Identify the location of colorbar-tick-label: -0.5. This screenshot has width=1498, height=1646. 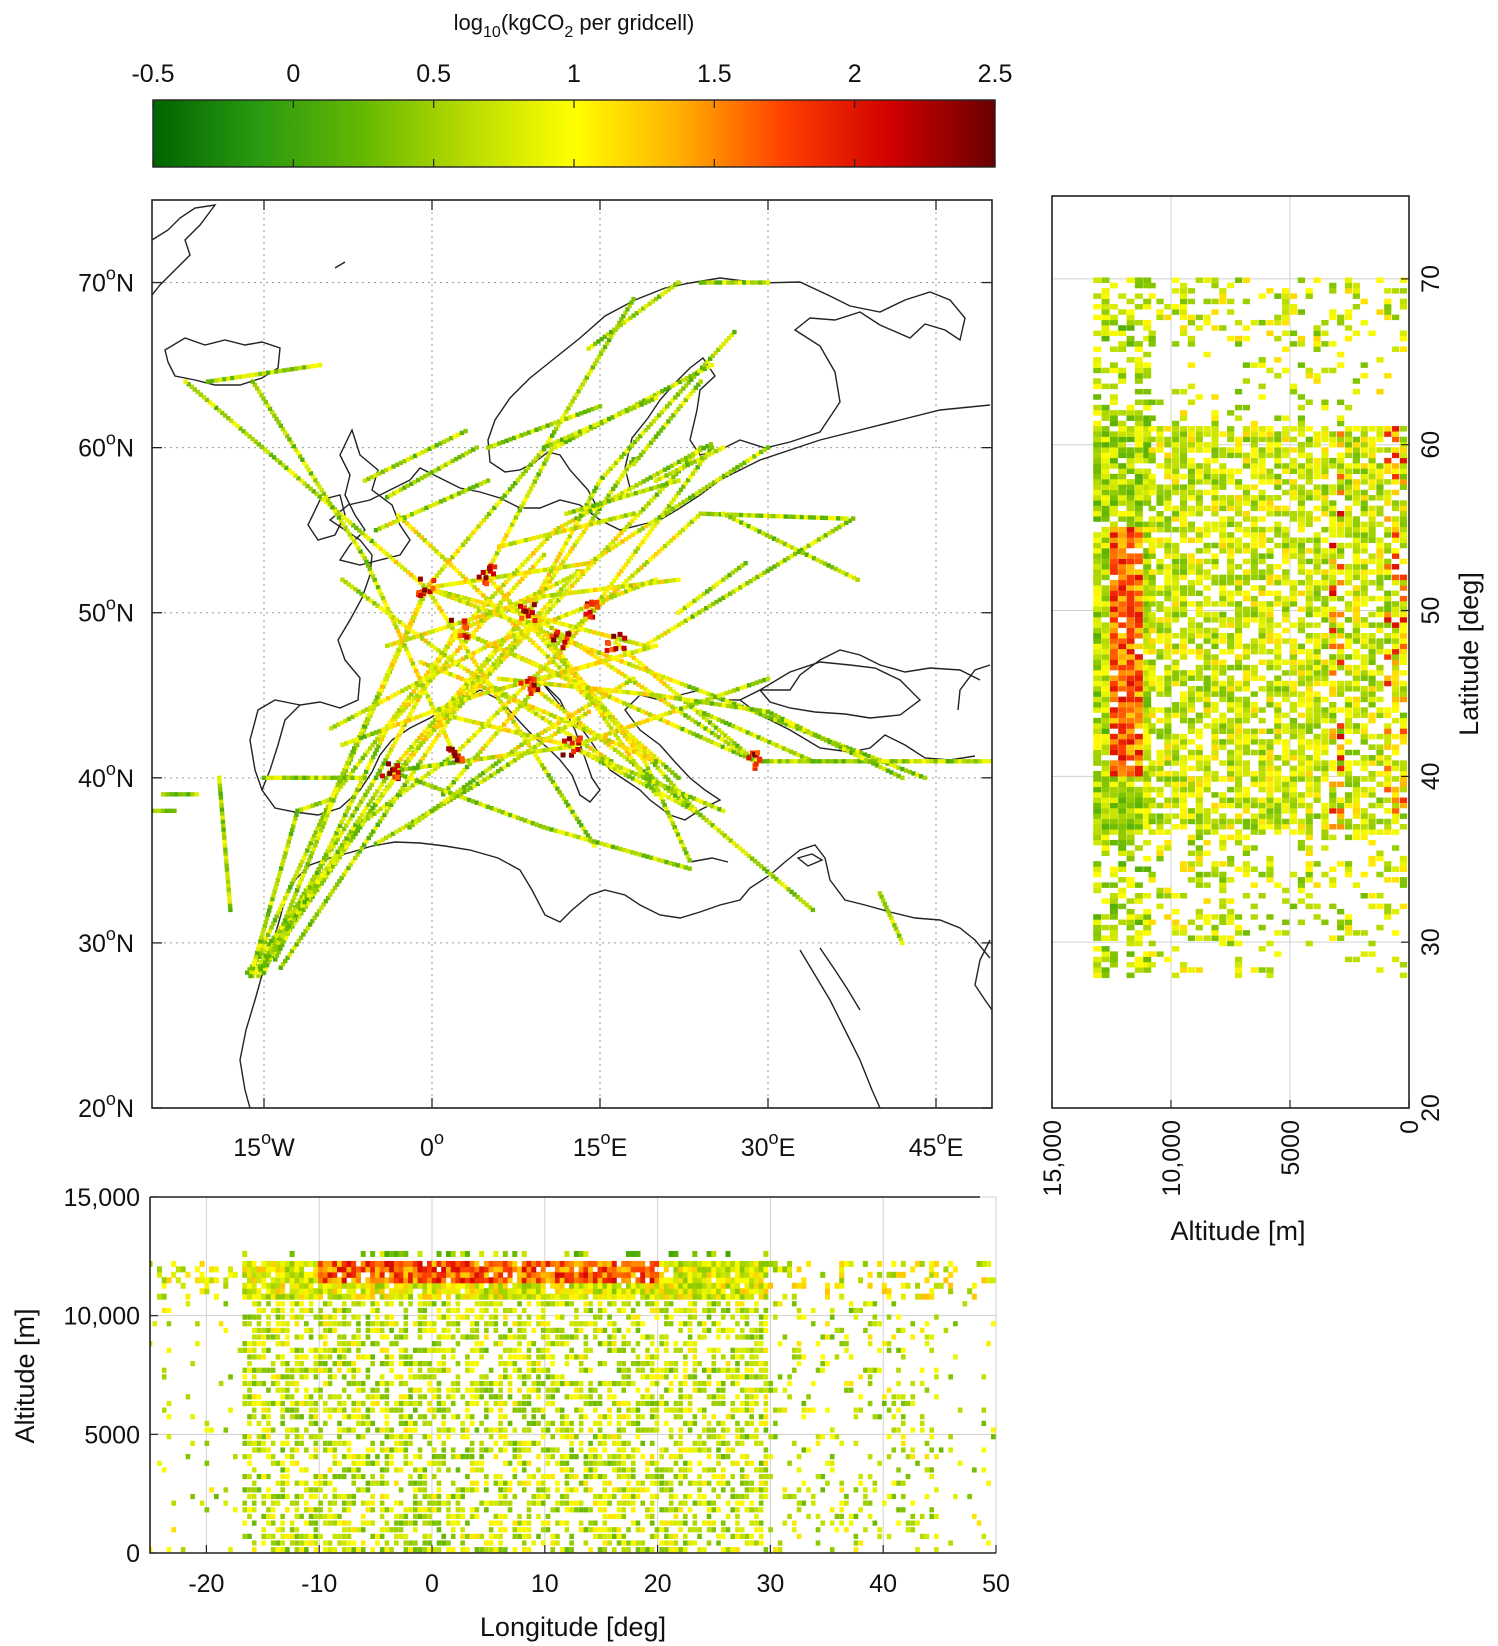
(152, 74).